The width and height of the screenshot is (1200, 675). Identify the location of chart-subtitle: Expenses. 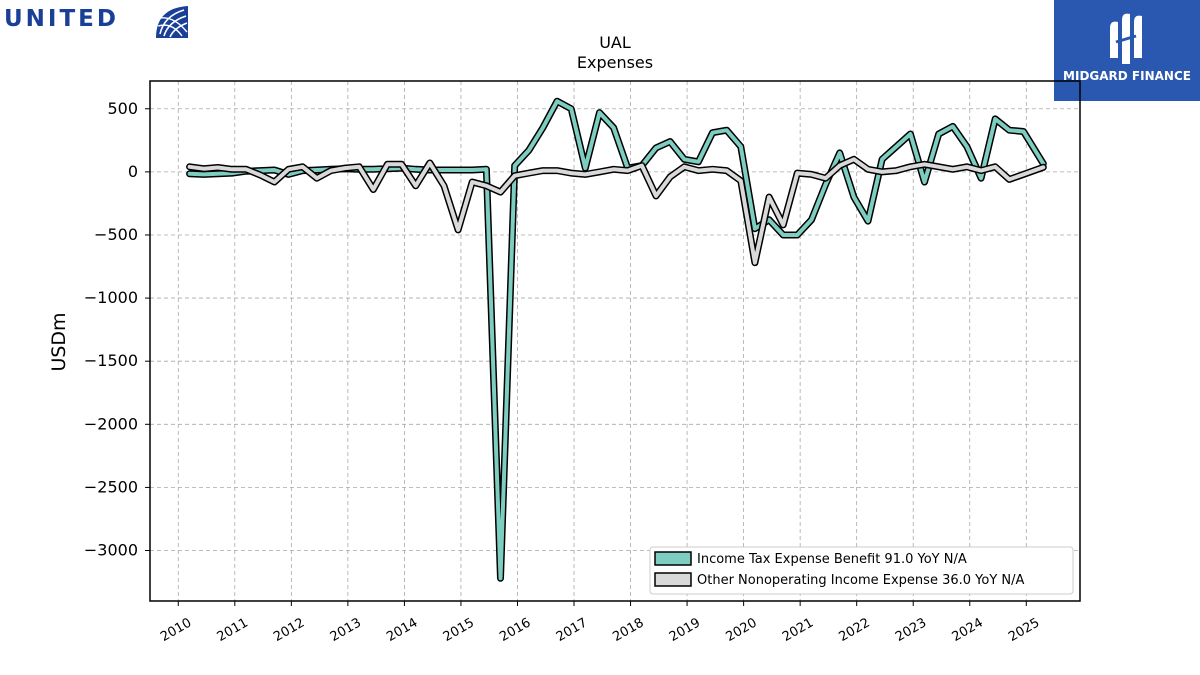
(615, 62).